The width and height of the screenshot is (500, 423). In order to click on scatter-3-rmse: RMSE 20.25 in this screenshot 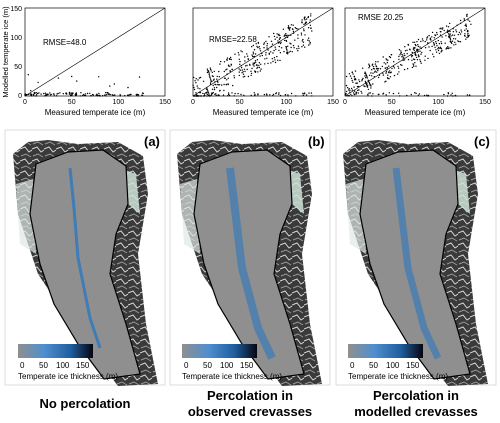, I will do `click(381, 17)`.